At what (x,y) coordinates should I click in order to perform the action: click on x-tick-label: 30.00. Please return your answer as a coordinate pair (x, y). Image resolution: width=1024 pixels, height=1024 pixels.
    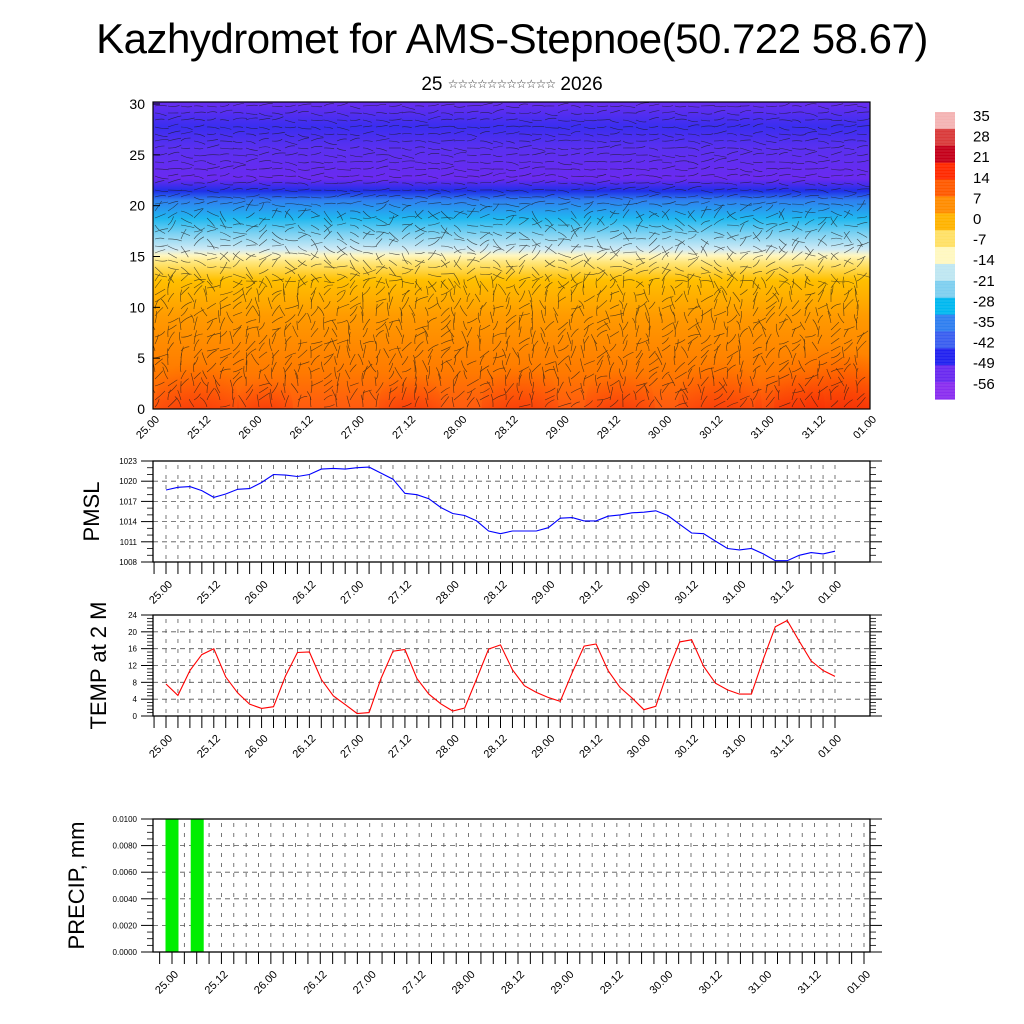
    Looking at the image, I should click on (660, 428).